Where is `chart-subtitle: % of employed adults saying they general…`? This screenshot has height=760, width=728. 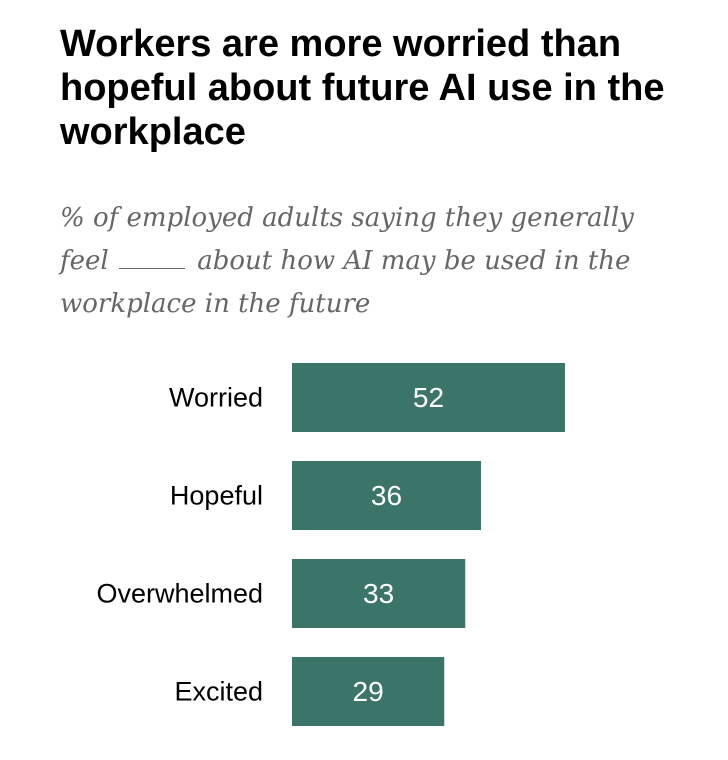
chart-subtitle: % of employed adults saying they general… is located at coordinates (360, 261).